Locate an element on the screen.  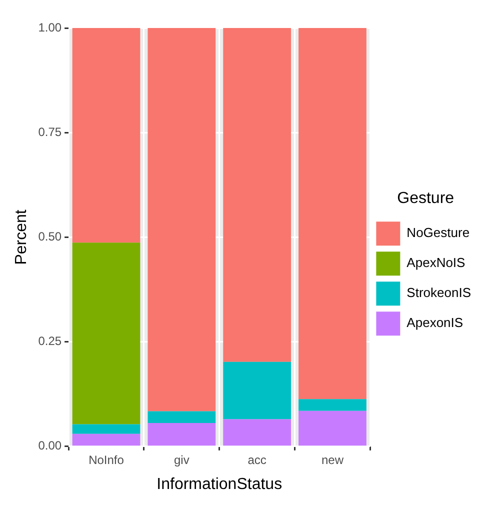
x-tick-label: giv is located at coordinates (182, 459).